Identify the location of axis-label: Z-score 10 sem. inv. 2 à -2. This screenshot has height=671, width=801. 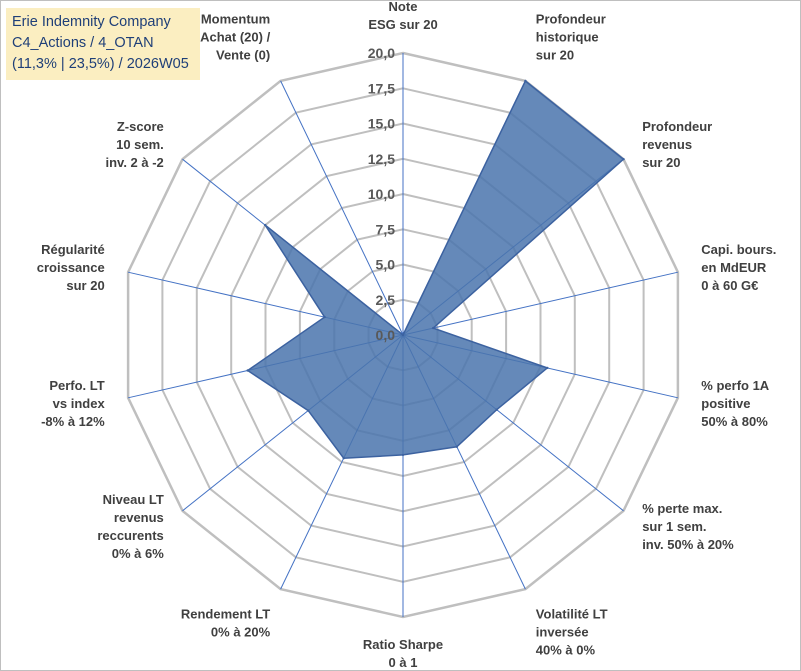
(135, 144).